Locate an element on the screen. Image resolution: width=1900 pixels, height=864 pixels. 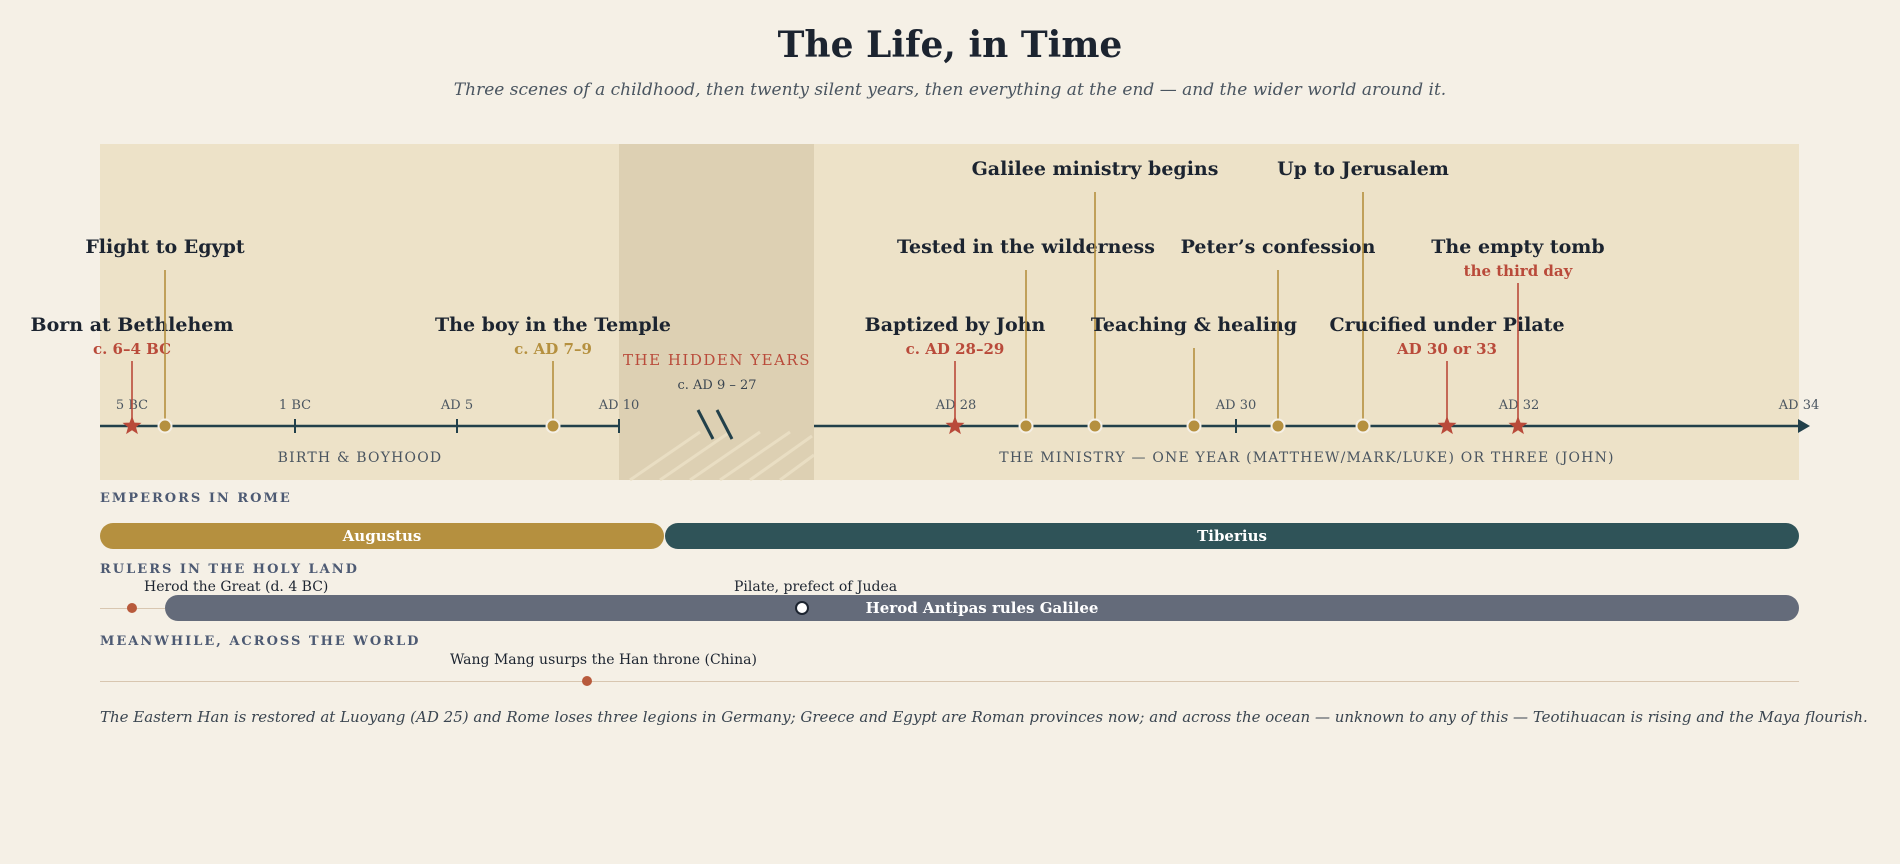
wang-mang-label: Wang Mang usurps the Han throne (China) is located at coordinates (603, 660).